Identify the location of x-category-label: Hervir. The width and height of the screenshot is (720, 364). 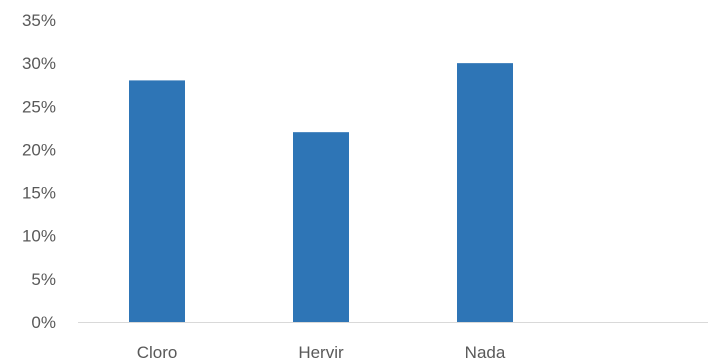
(321, 352).